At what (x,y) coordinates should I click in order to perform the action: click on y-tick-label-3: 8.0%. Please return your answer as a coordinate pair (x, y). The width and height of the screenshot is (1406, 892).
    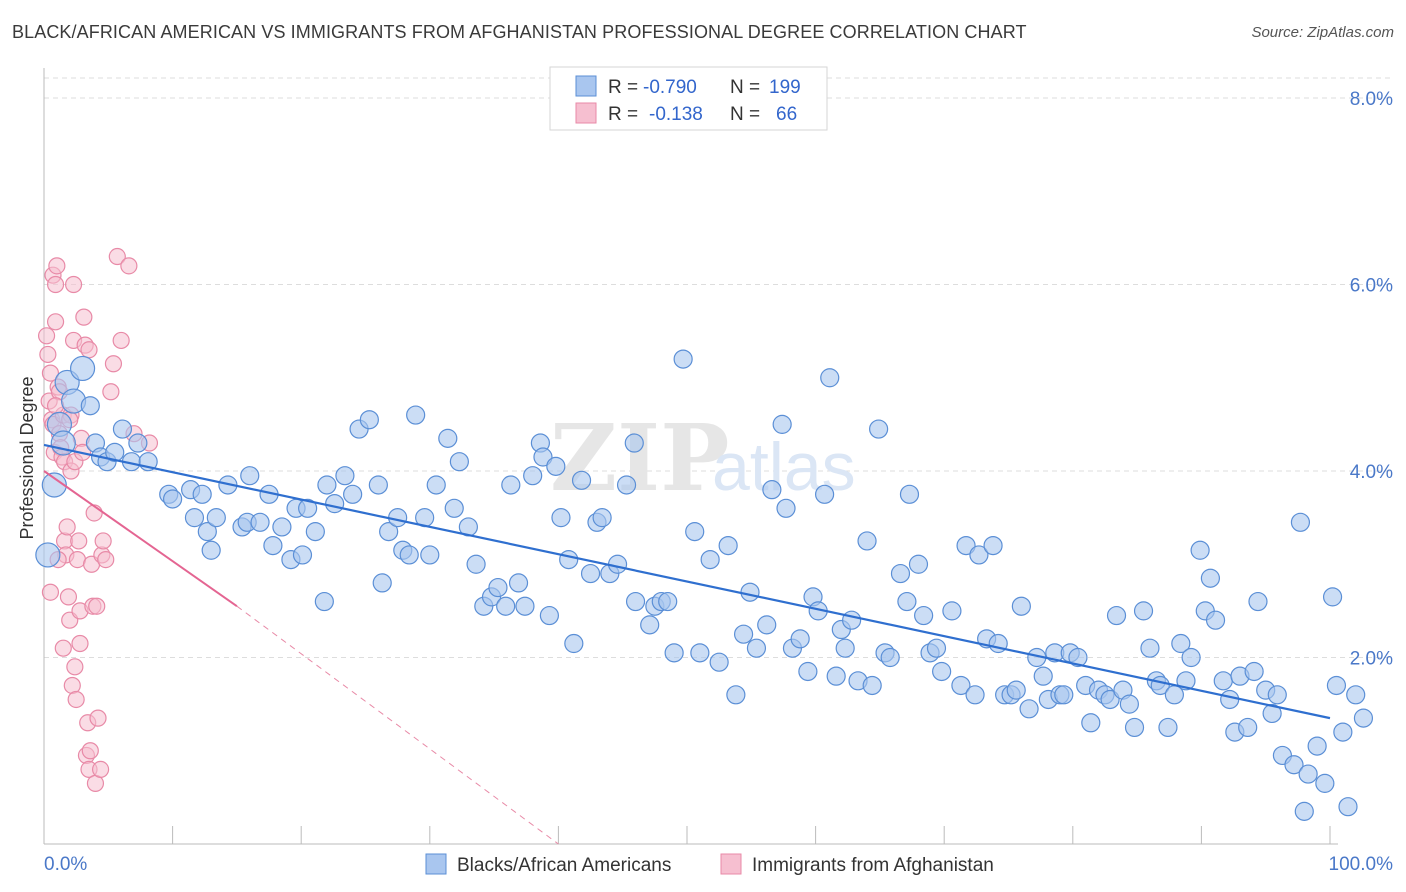
    Looking at the image, I should click on (1371, 99).